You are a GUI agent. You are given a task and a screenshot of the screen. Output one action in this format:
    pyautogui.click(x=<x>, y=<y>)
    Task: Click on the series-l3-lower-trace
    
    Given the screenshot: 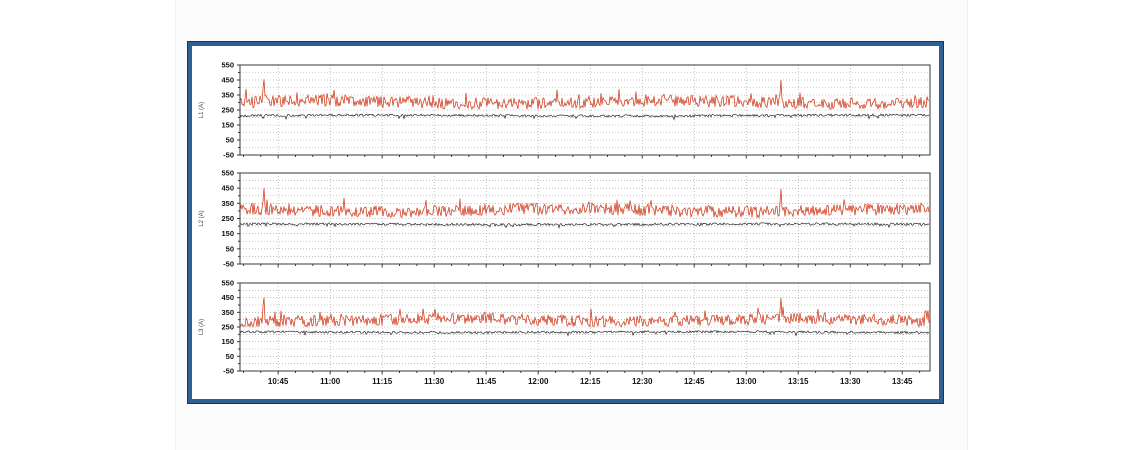 What is the action you would take?
    pyautogui.click(x=584, y=333)
    